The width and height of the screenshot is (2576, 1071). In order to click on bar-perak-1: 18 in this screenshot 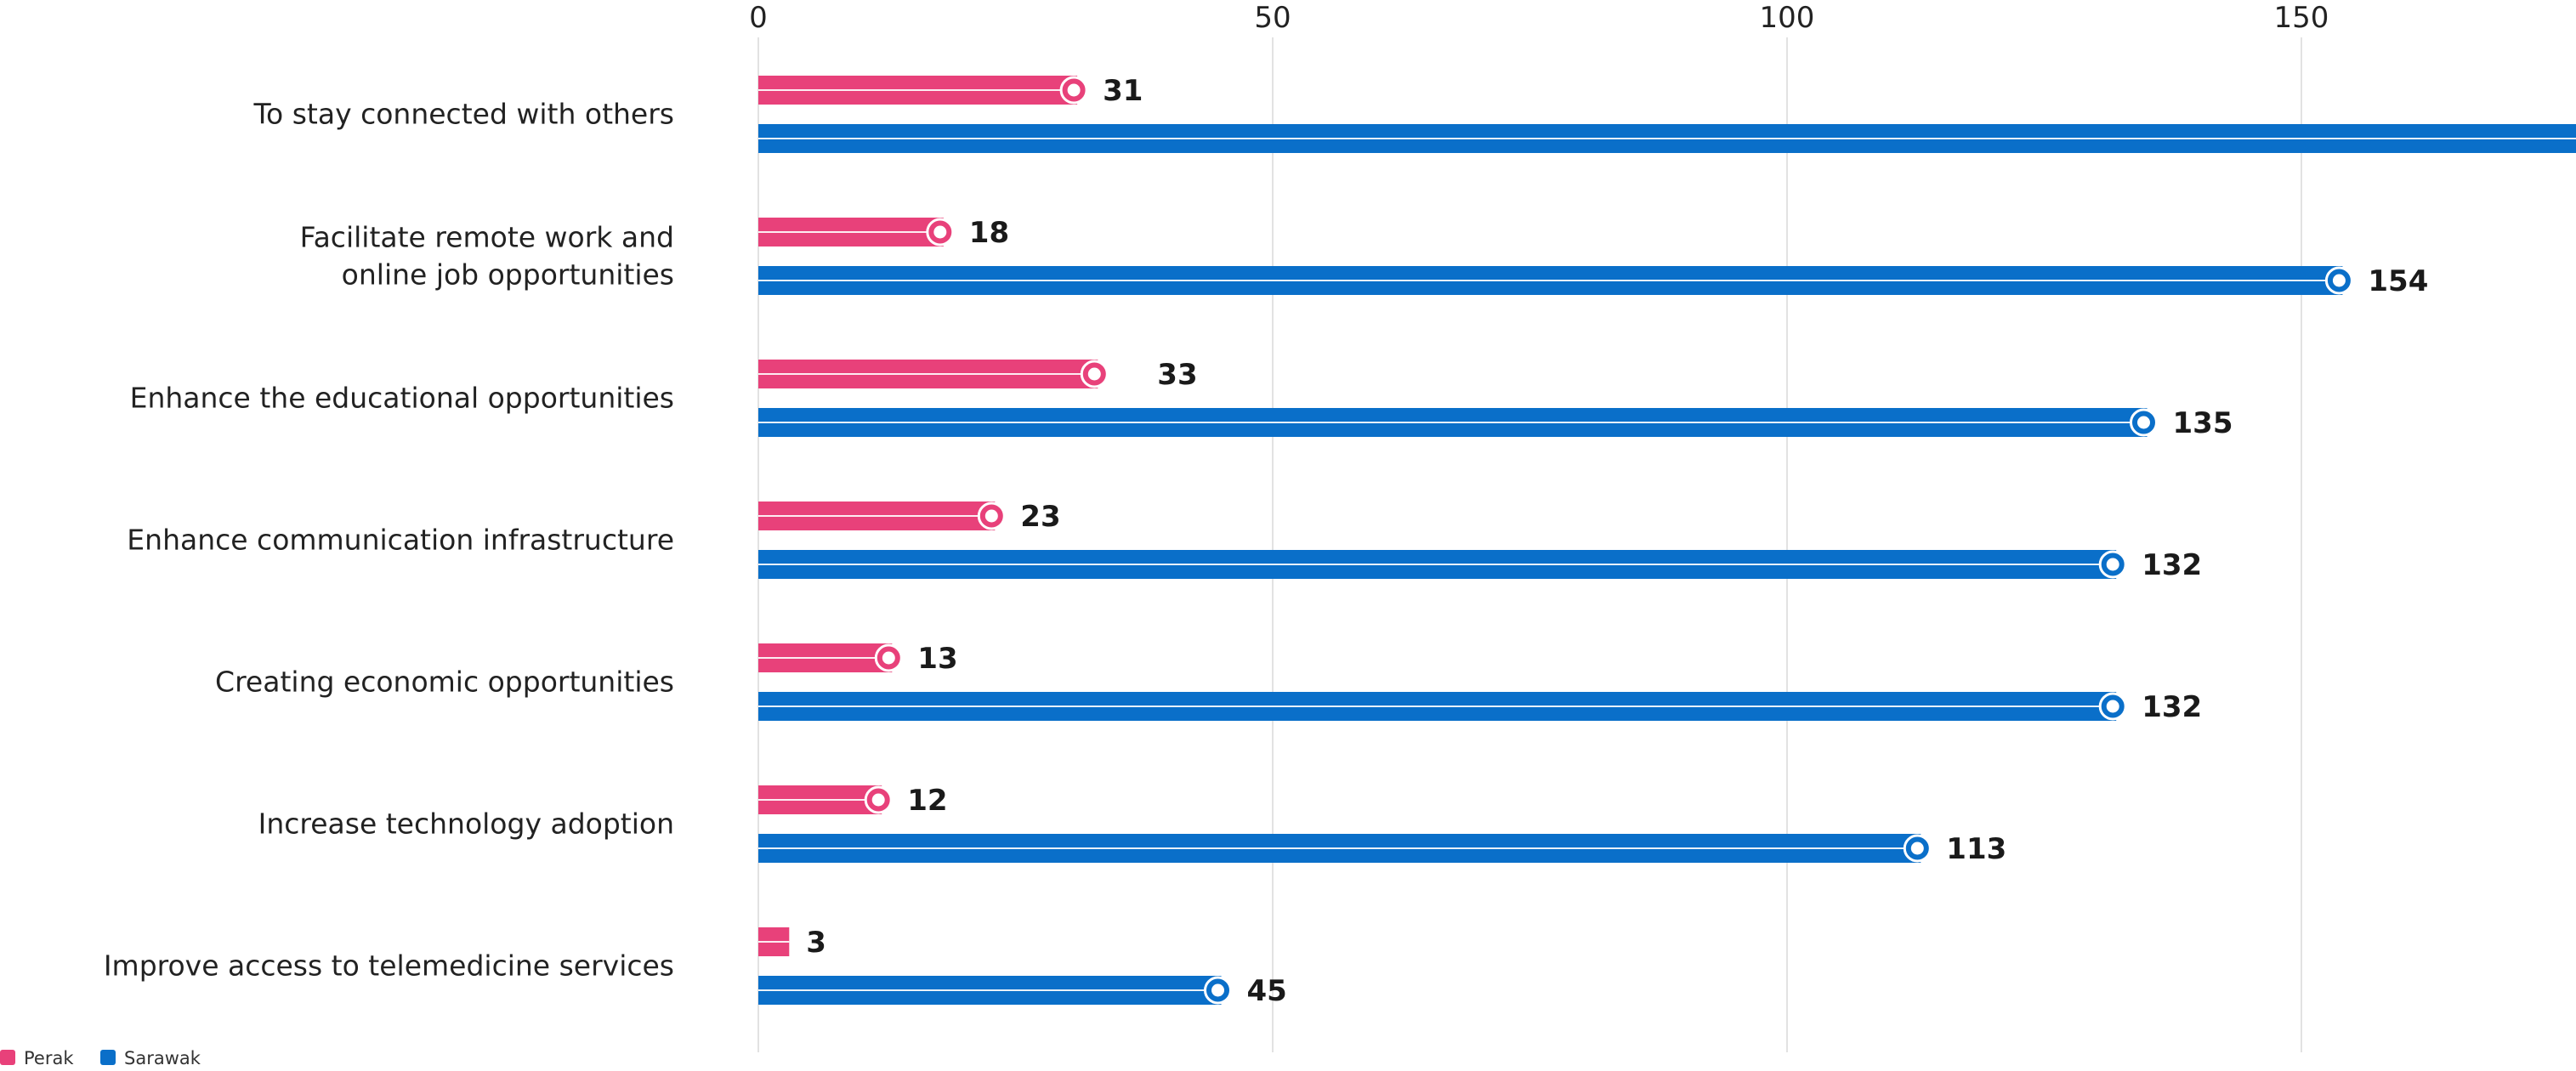, I will do `click(884, 233)`.